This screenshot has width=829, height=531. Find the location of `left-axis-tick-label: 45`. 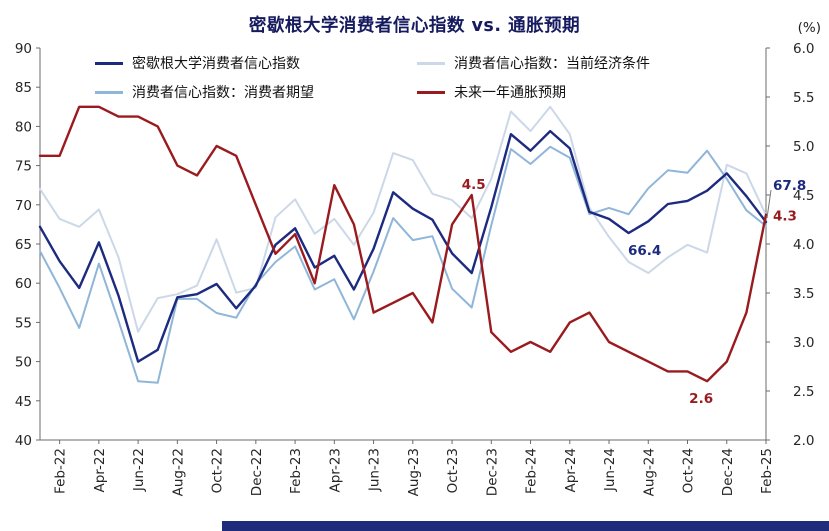

left-axis-tick-label: 45 is located at coordinates (23, 402).